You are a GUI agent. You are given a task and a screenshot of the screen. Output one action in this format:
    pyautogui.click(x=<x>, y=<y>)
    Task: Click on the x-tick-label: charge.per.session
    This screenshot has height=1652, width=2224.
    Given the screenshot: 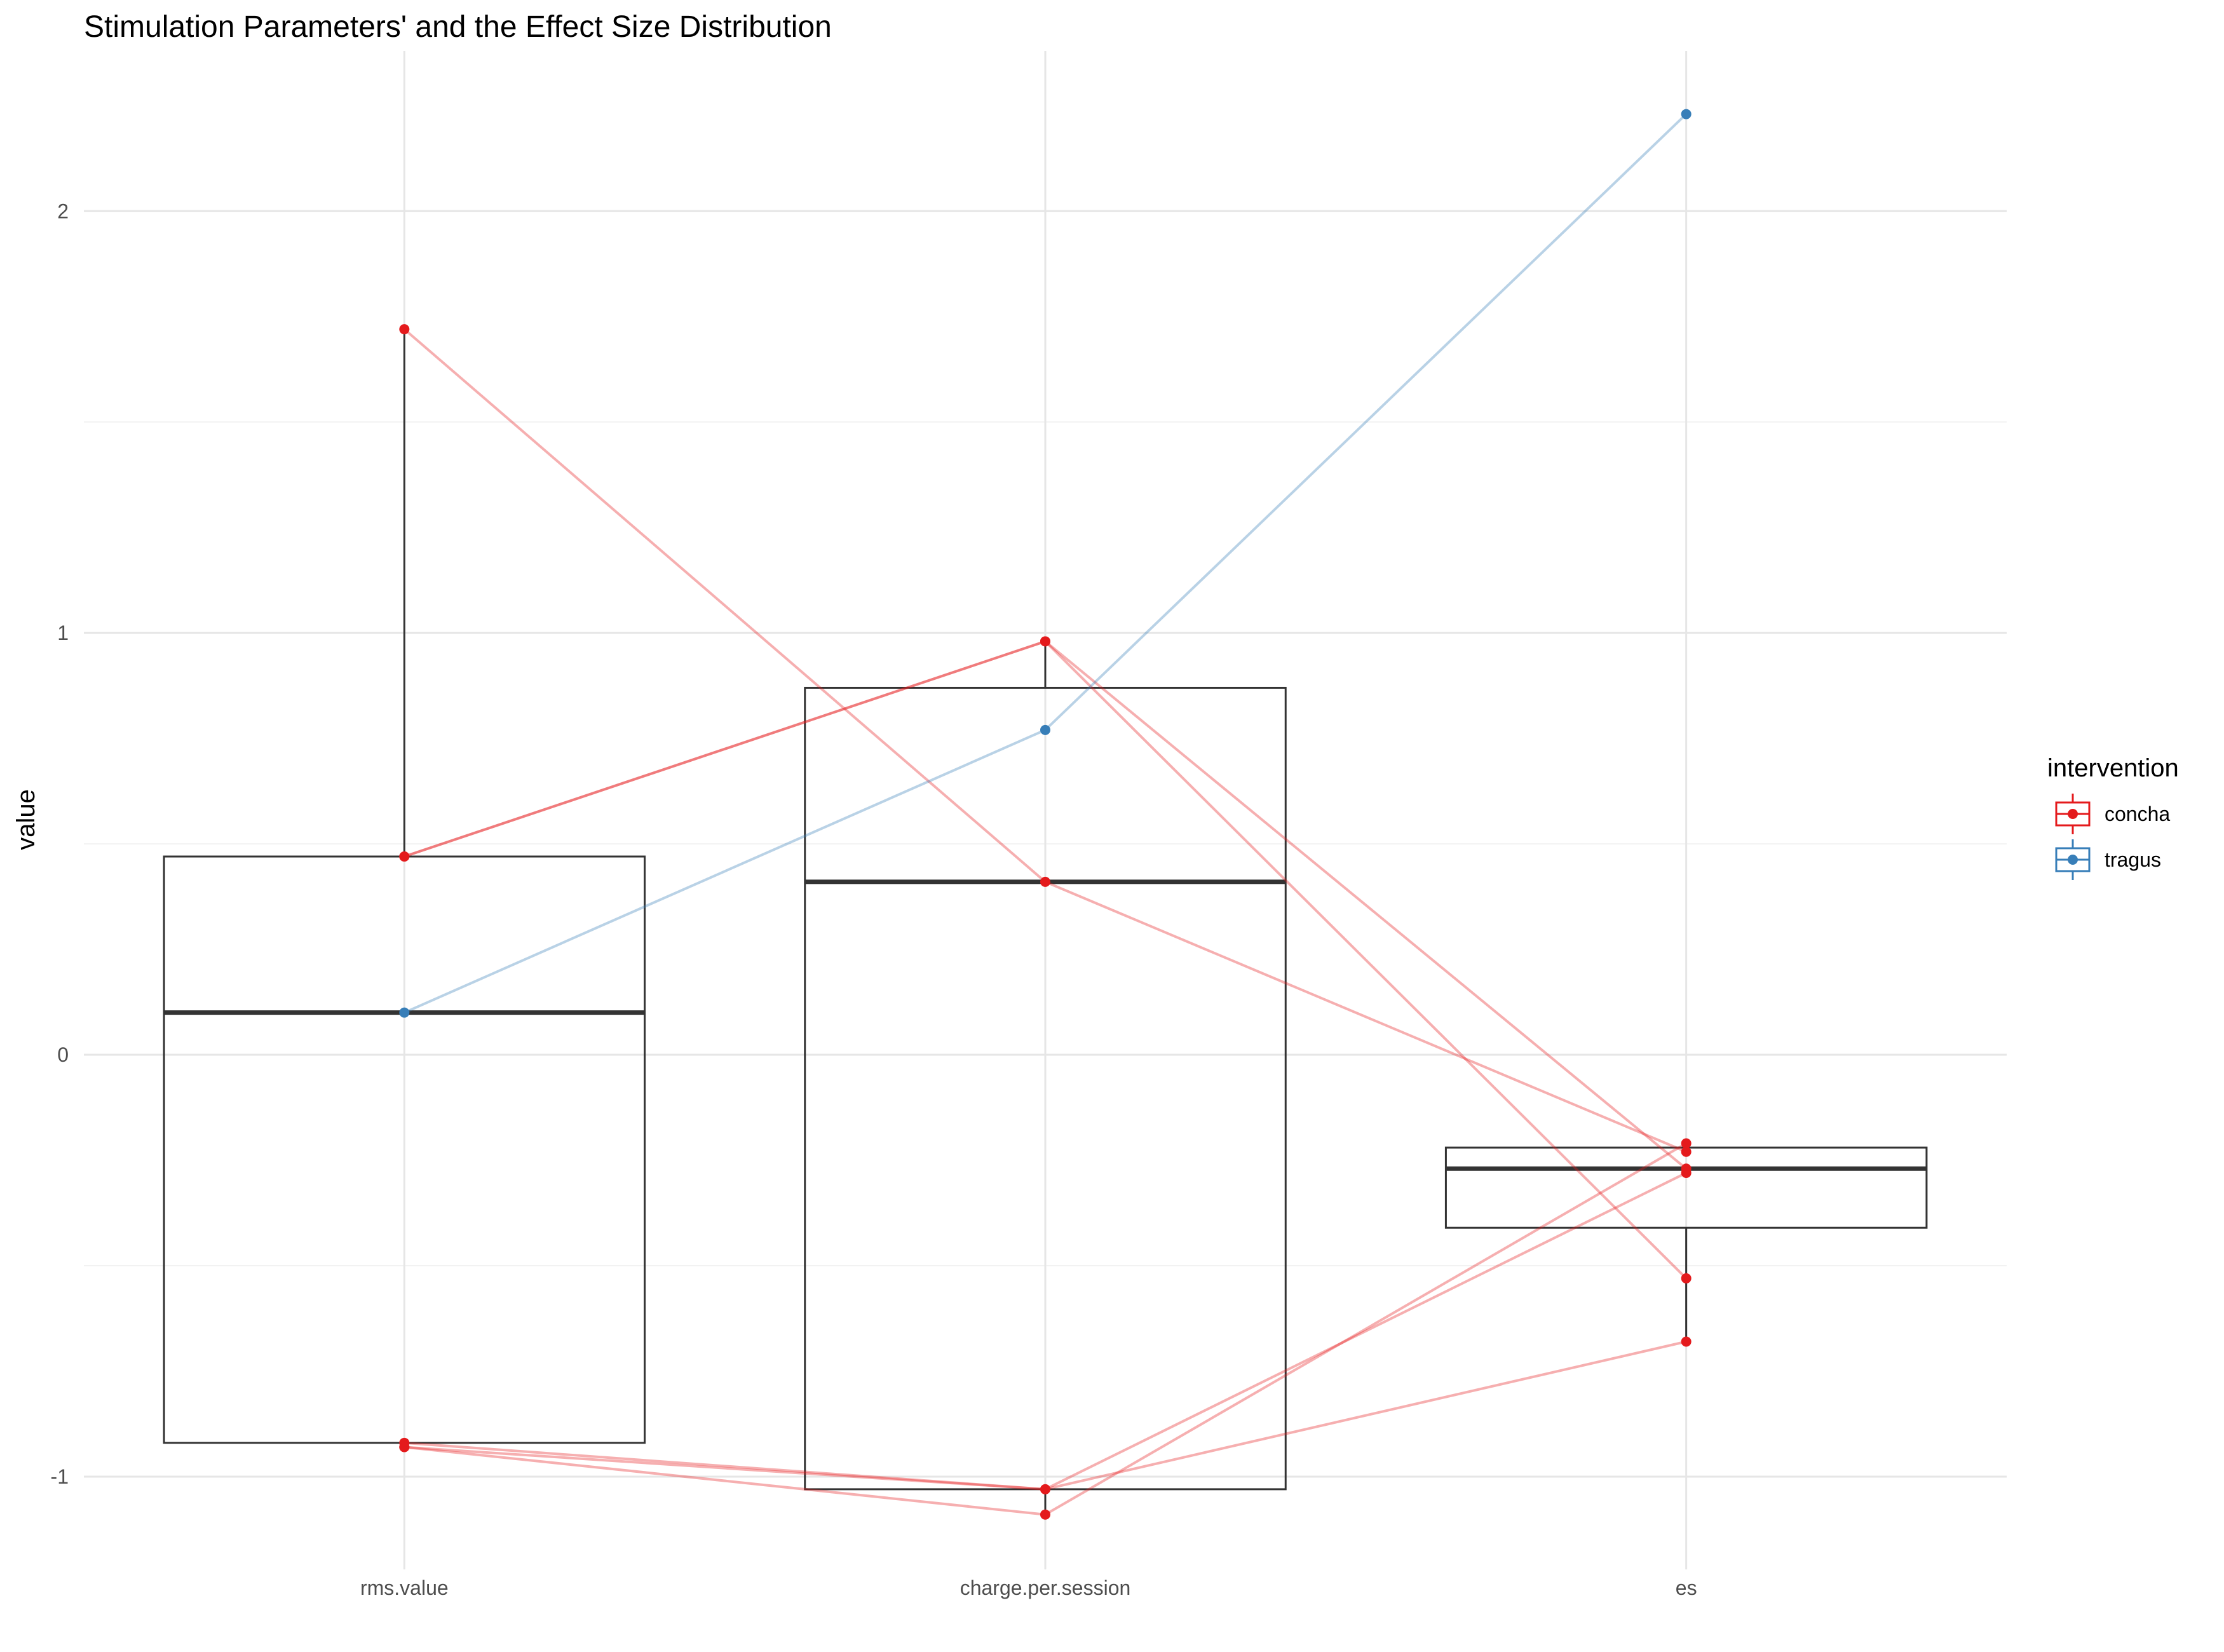 What is the action you would take?
    pyautogui.click(x=1045, y=1587)
    